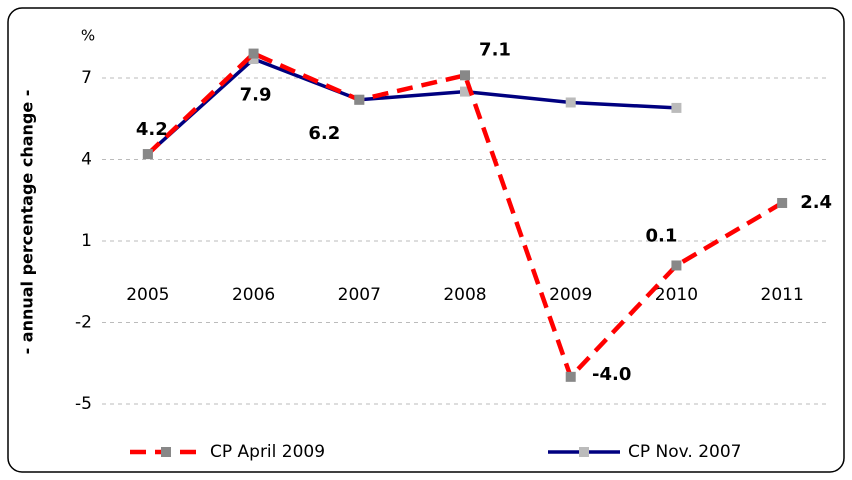 The width and height of the screenshot is (852, 480). I want to click on legend-label: CP Nov. 2007, so click(684, 452).